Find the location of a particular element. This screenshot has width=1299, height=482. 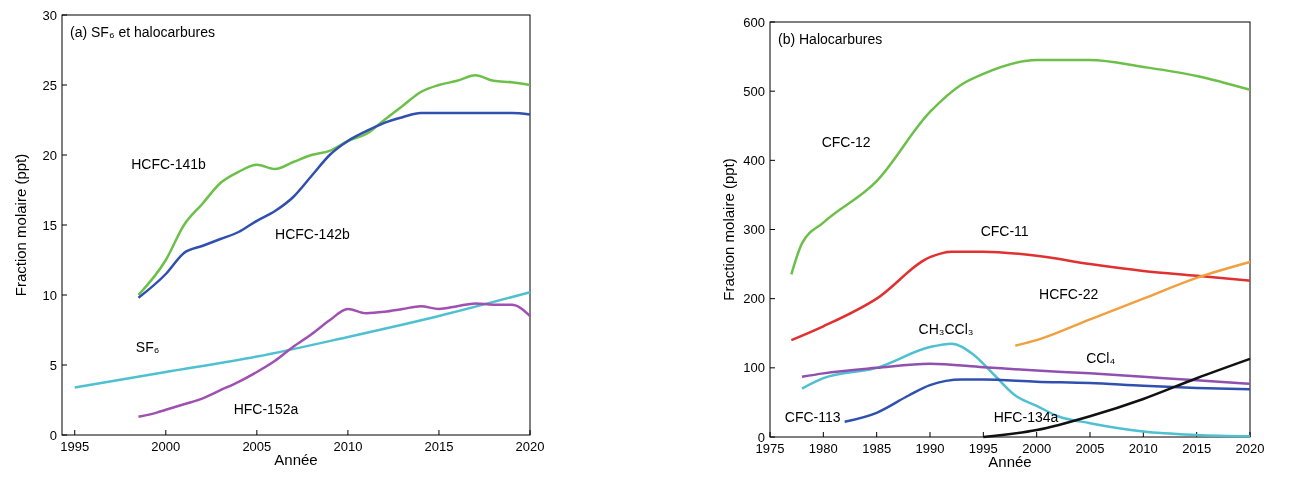

series-label: HFC-152a is located at coordinates (266, 409).